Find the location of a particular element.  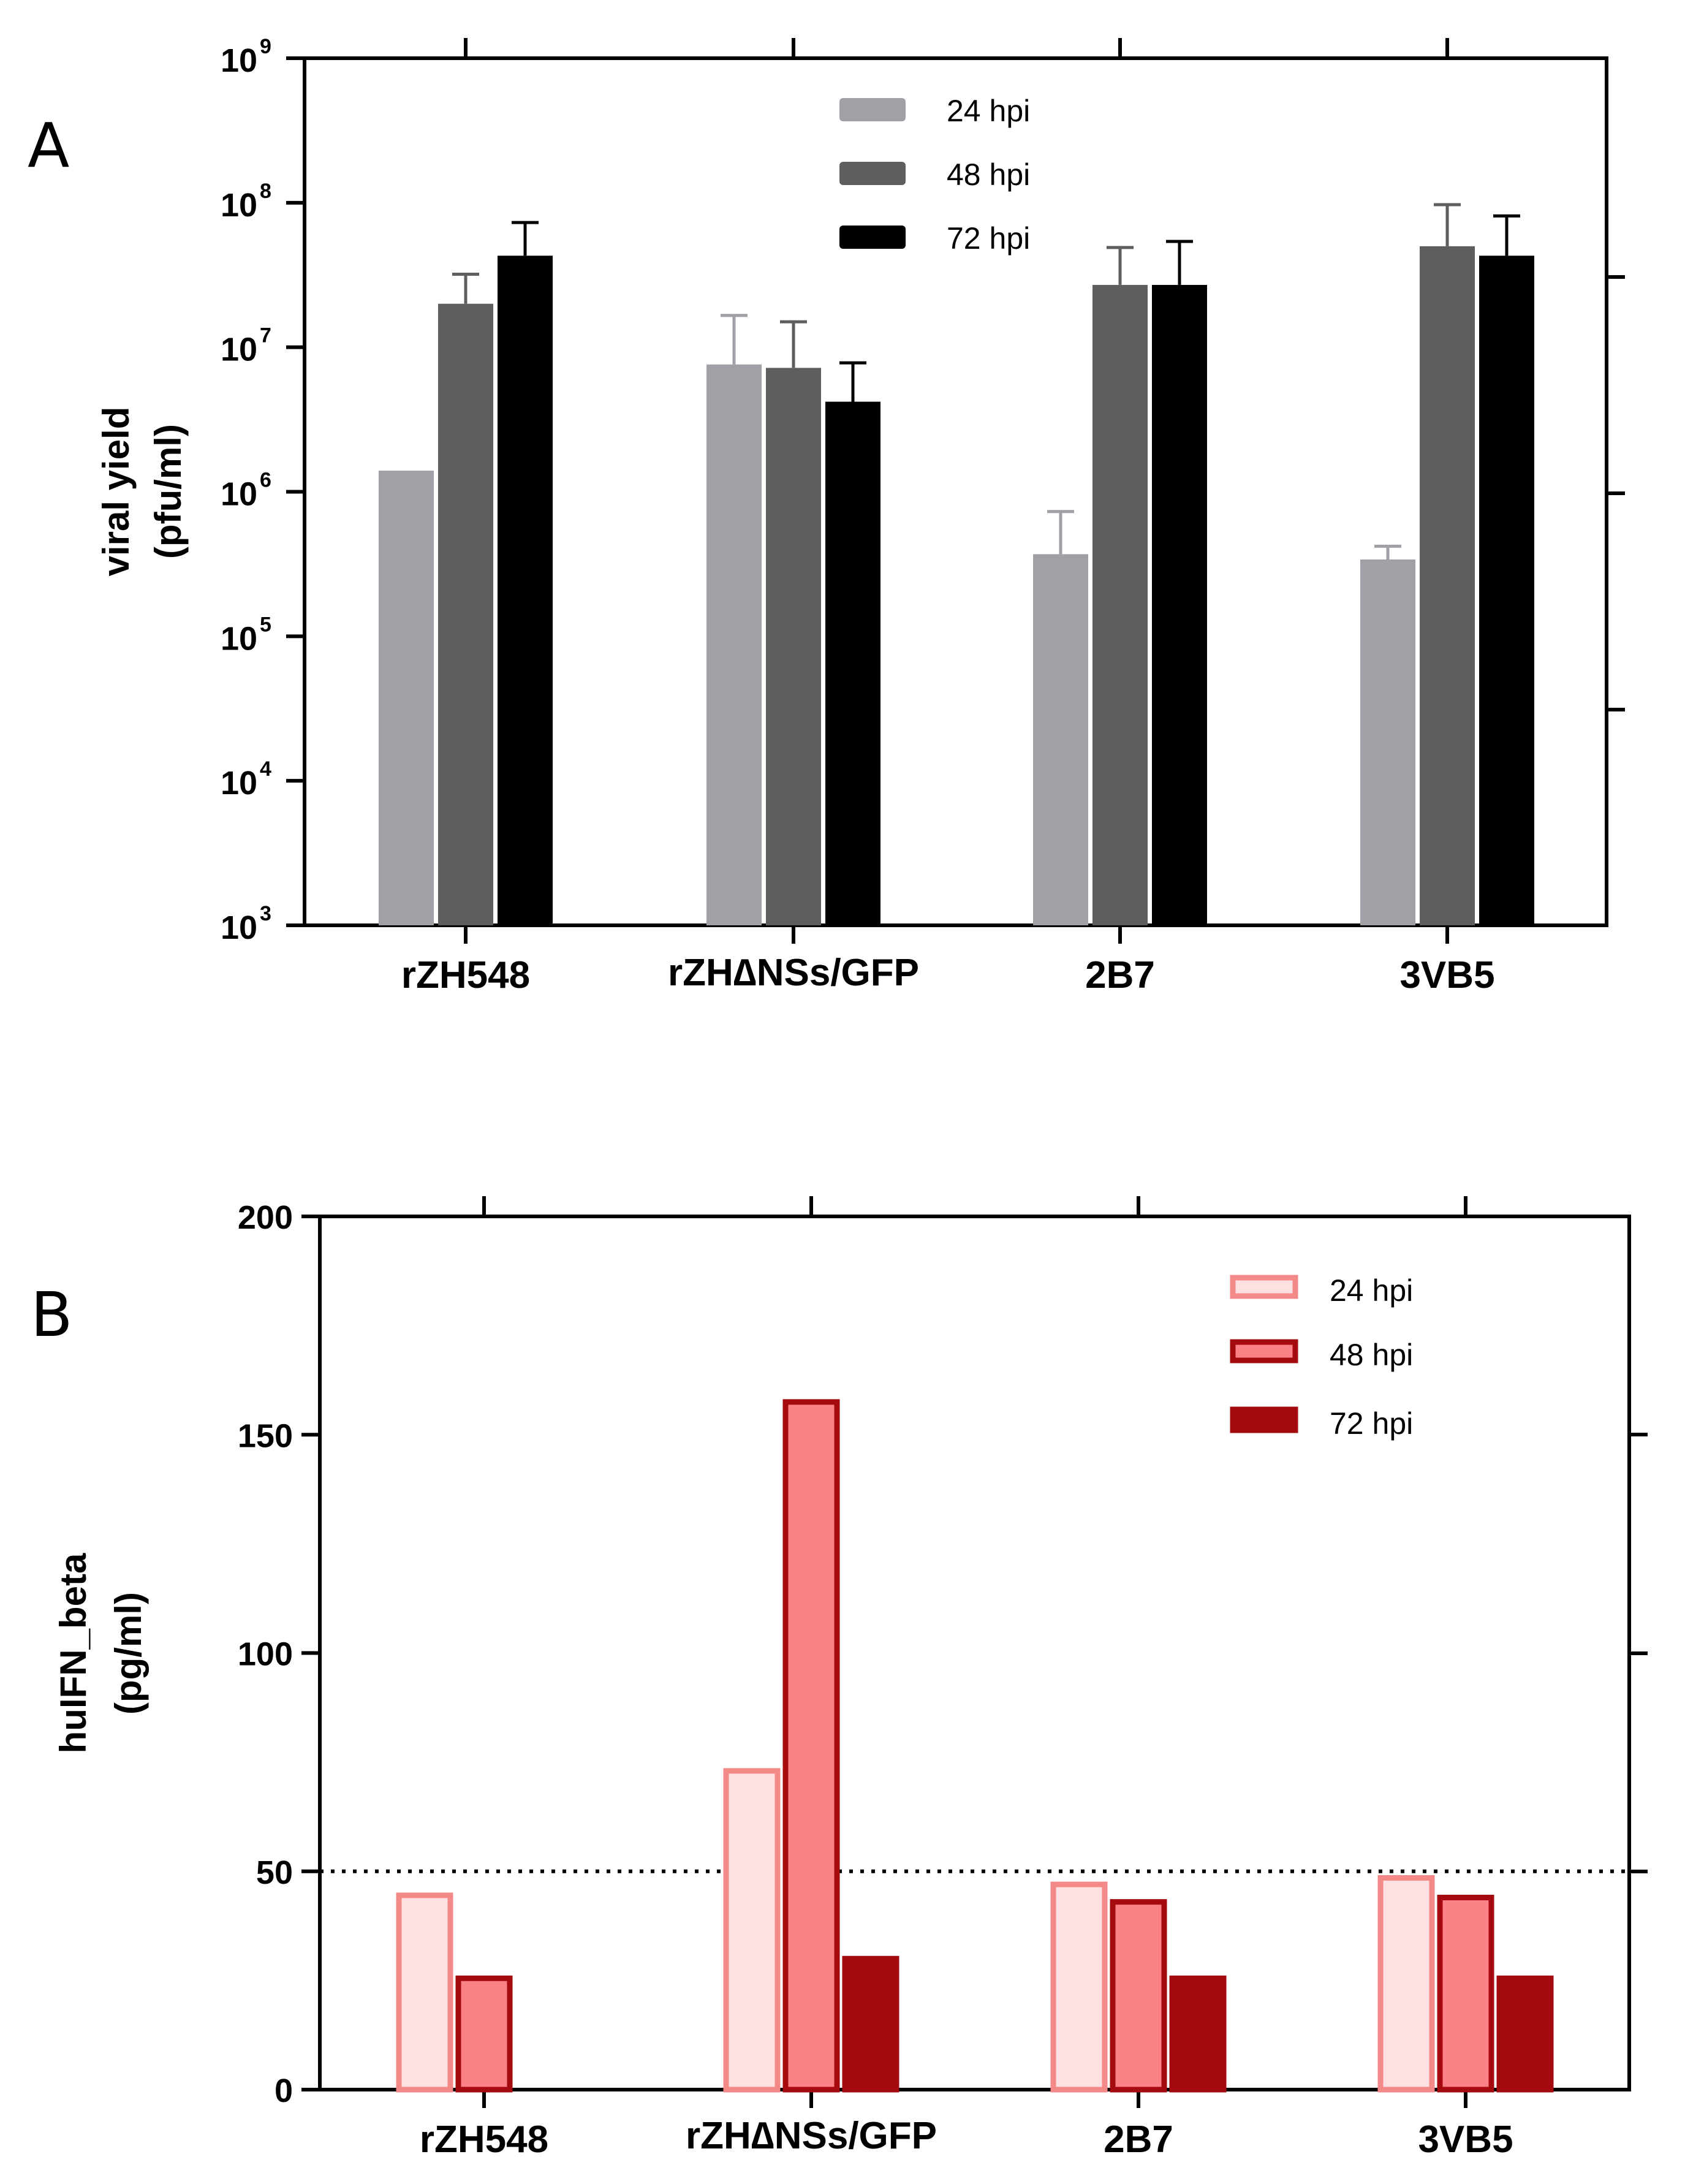

panel-b-category-label: rZH548 is located at coordinates (484, 2139).